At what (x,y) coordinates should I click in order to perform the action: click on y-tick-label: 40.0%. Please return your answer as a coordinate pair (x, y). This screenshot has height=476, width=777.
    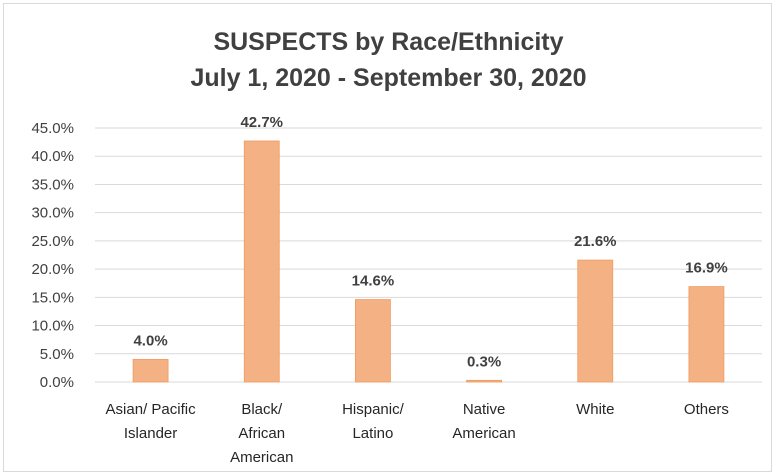
    Looking at the image, I should click on (52, 156).